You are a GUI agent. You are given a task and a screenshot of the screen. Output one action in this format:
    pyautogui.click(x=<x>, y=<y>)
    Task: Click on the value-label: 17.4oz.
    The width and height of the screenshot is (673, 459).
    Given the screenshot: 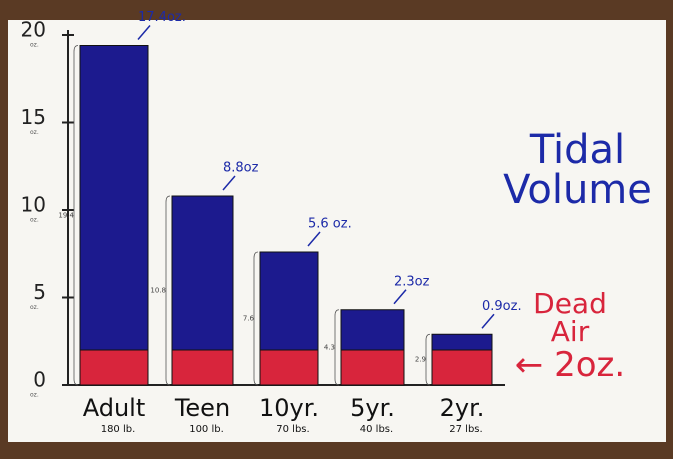 What is the action you would take?
    pyautogui.click(x=162, y=17)
    